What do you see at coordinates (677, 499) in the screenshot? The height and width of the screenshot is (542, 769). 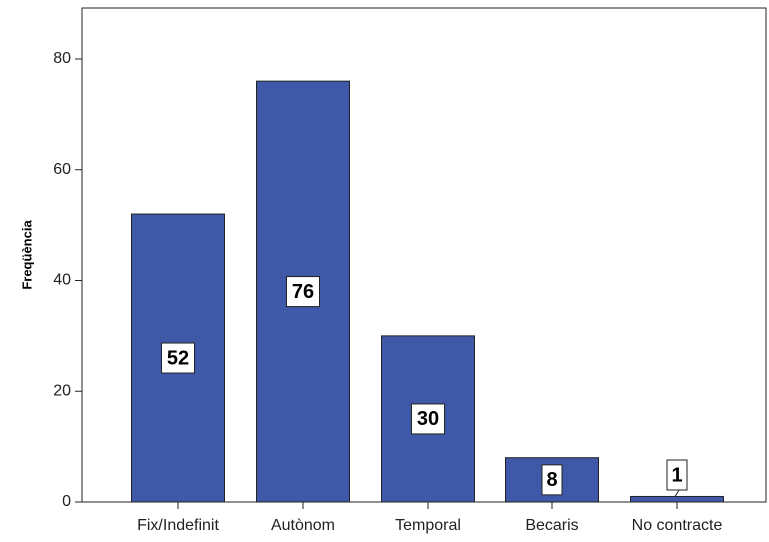 I see `bar-no-contracte` at bounding box center [677, 499].